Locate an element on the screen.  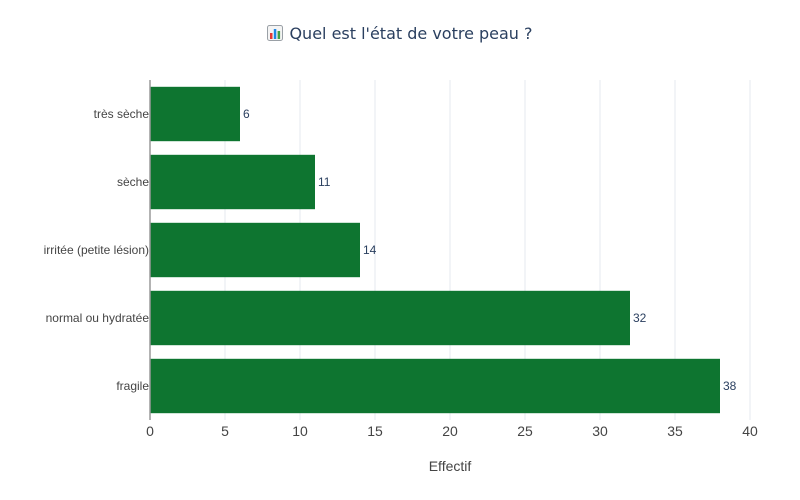
chart-title: Quel est l'état de votre peau ? is located at coordinates (400, 34).